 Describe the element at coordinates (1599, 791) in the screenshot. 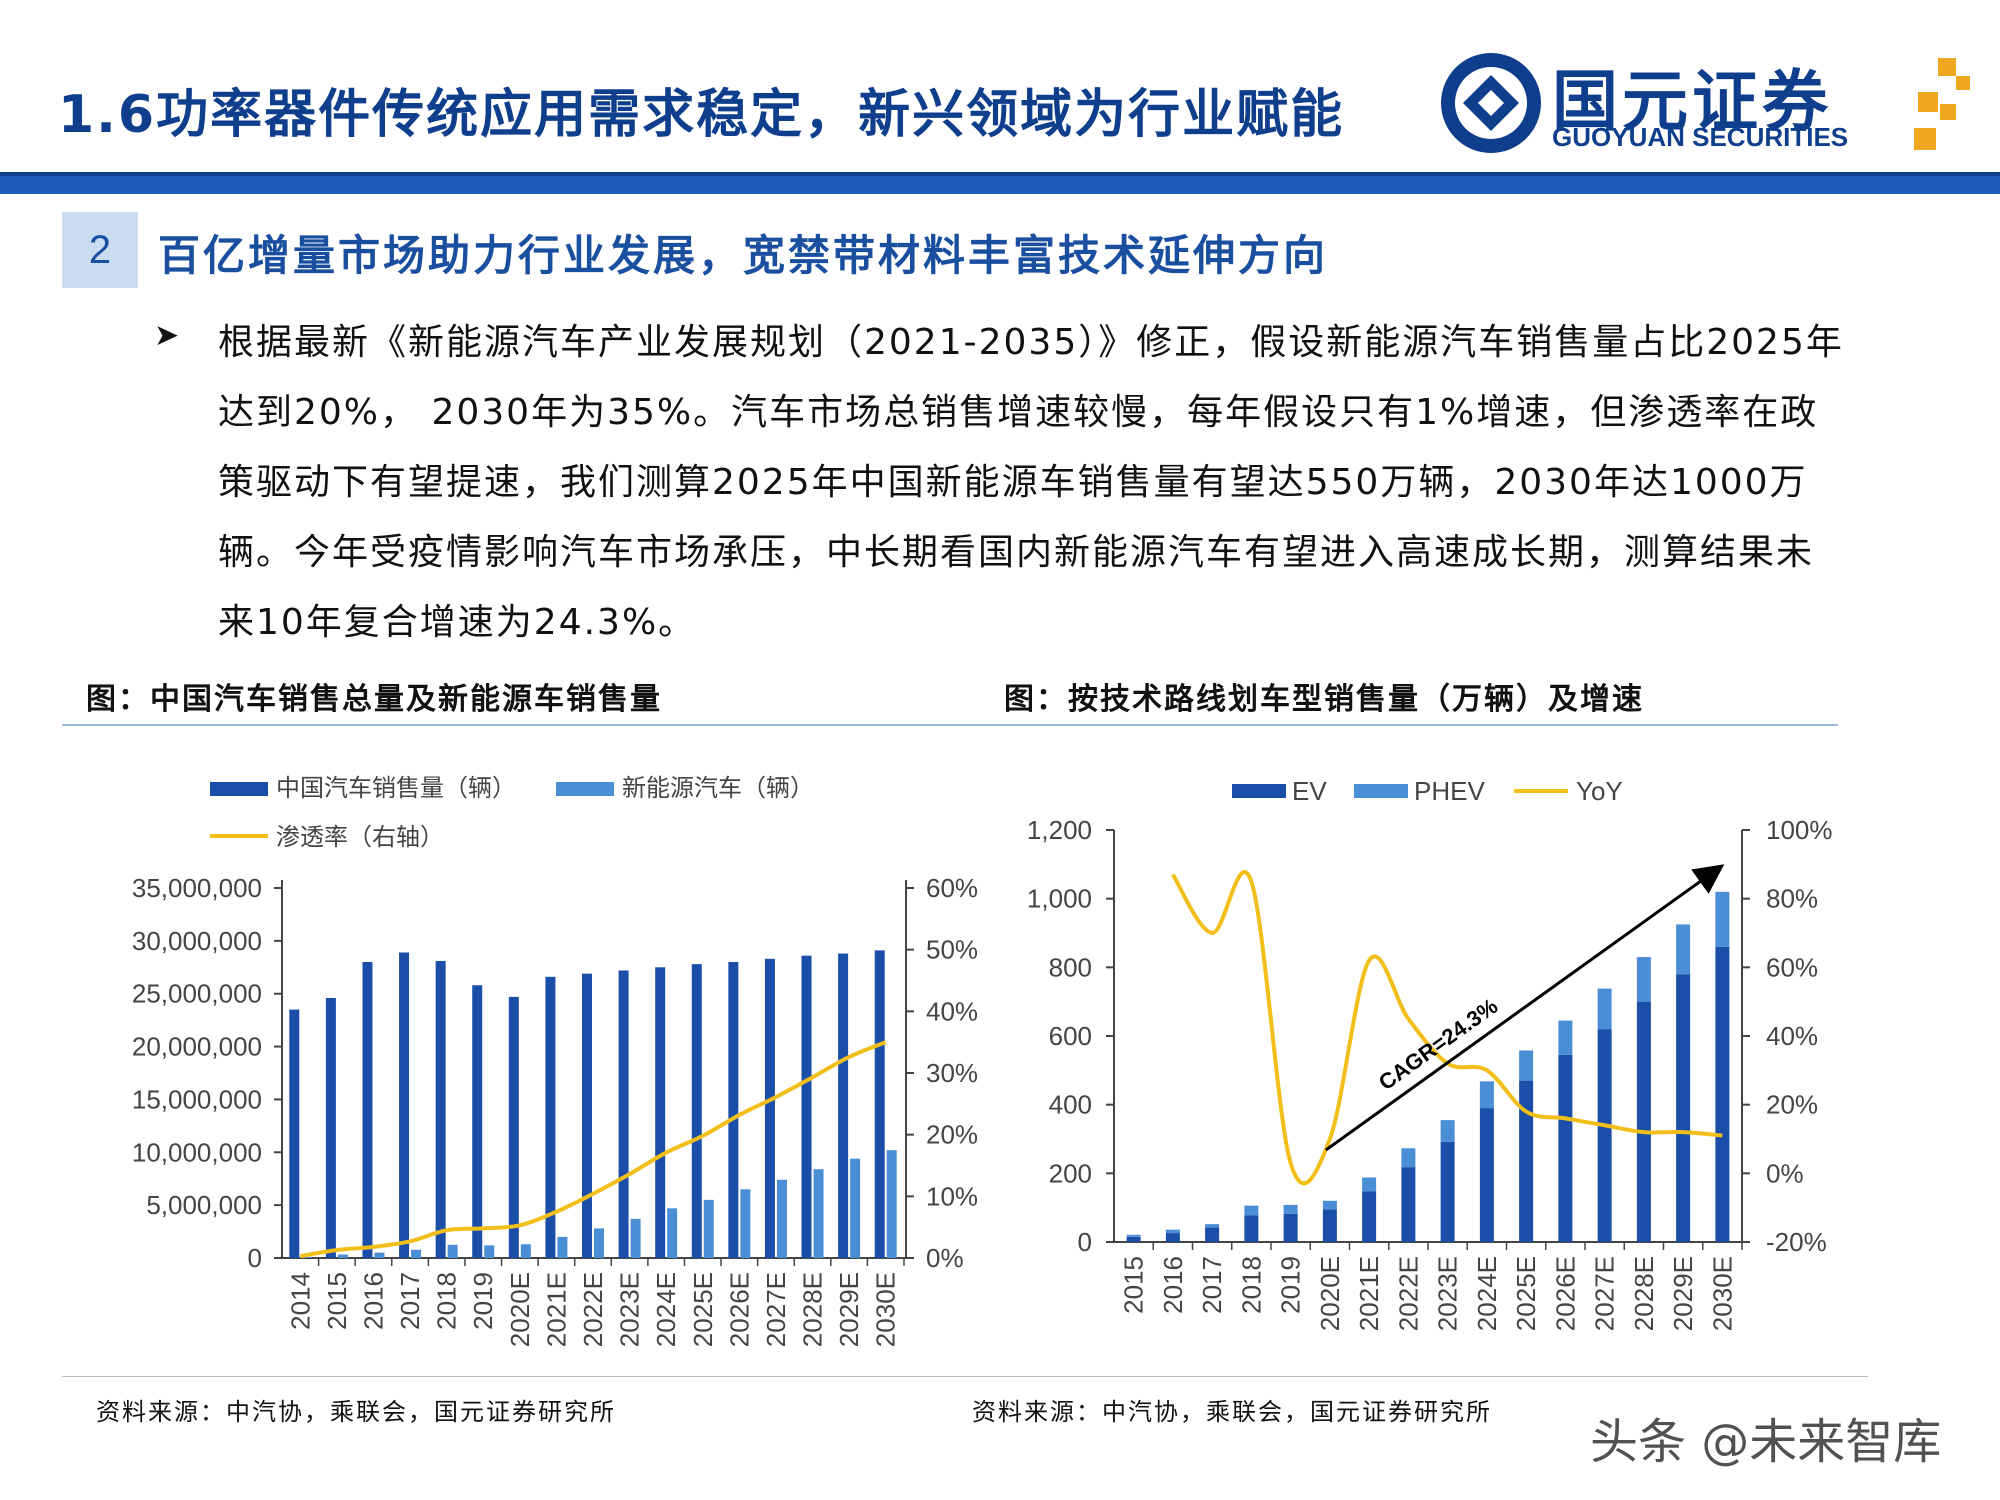

I see `legend-label-yoy: YoY` at that location.